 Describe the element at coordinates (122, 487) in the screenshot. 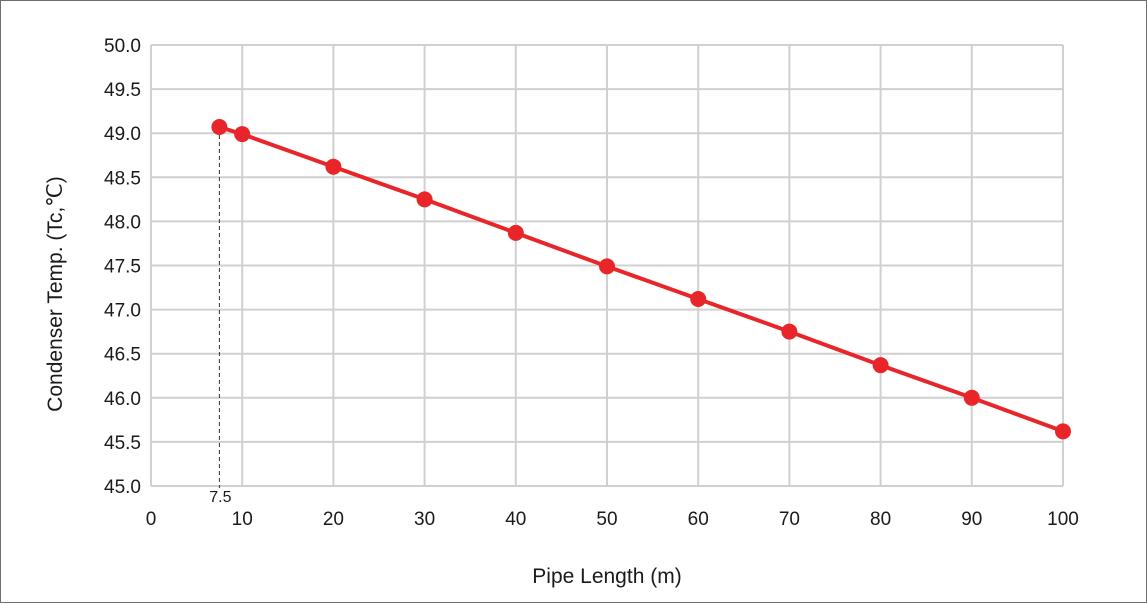

I see `y-tick-label: 45.0` at that location.